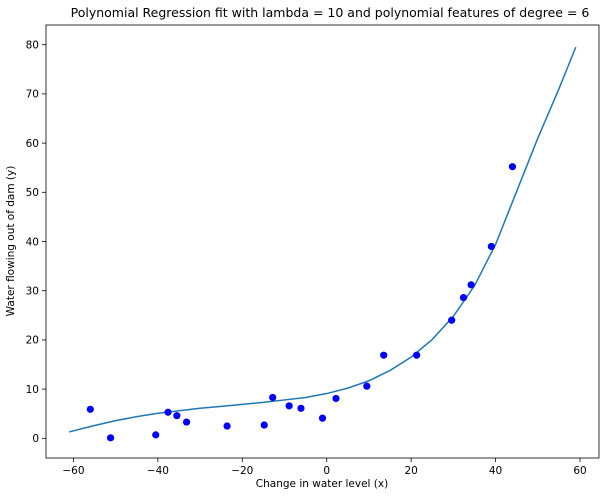 This screenshot has width=609, height=500. I want to click on x-axis-label: Change in water level (x), so click(322, 484).